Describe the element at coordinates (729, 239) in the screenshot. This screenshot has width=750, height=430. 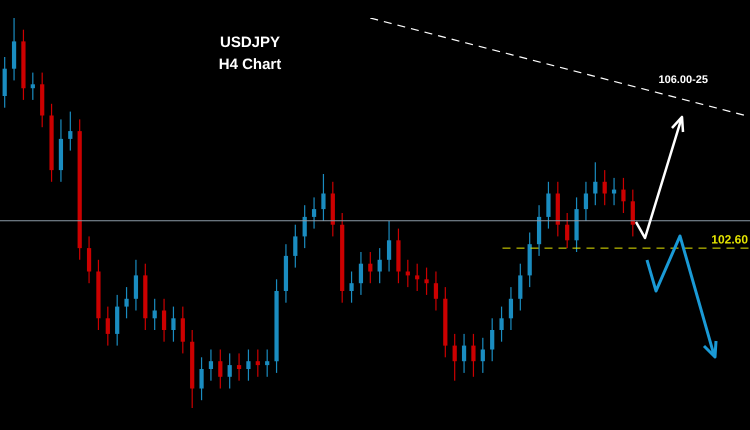
I see `annotation: 102.60` at that location.